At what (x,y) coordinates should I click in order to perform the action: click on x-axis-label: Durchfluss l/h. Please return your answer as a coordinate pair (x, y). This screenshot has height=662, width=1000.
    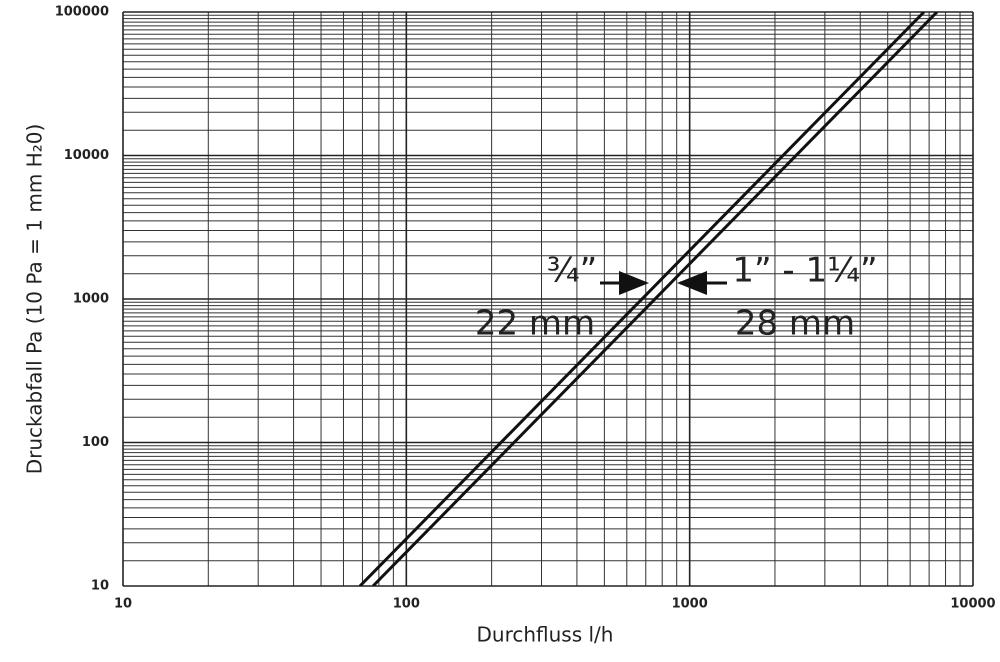
    Looking at the image, I should click on (545, 635).